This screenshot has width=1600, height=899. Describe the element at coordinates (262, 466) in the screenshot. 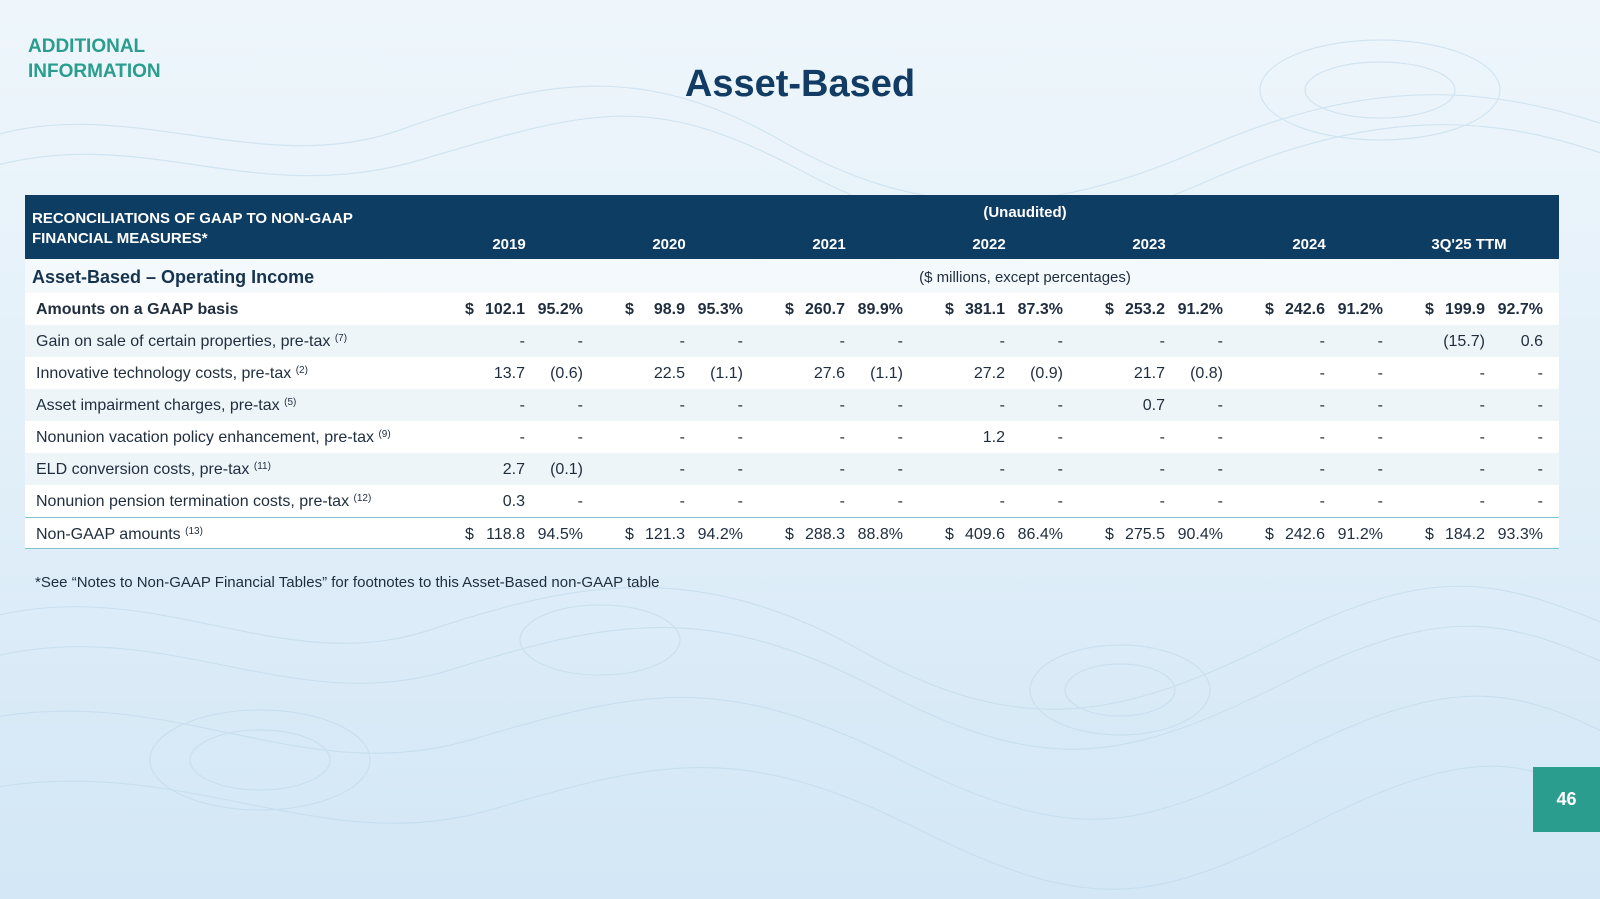

I see `footnote-ref: (11)` at that location.